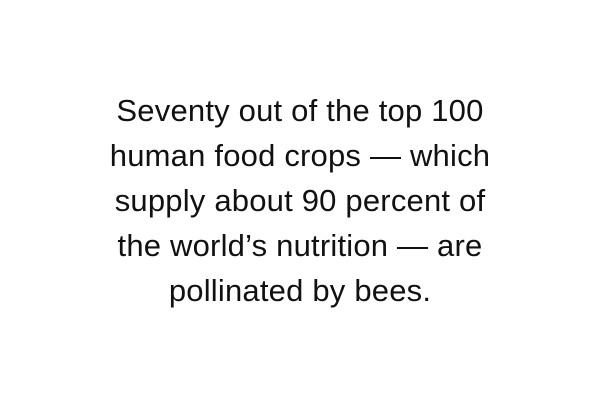  What do you see at coordinates (300, 290) in the screenshot?
I see `quote-line-5: pollinated by bees.` at bounding box center [300, 290].